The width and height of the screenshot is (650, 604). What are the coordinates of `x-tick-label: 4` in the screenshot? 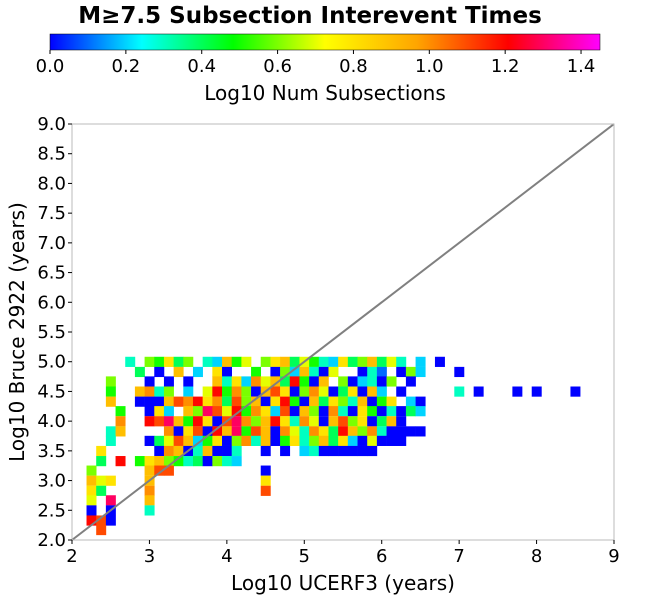 It's located at (226, 556).